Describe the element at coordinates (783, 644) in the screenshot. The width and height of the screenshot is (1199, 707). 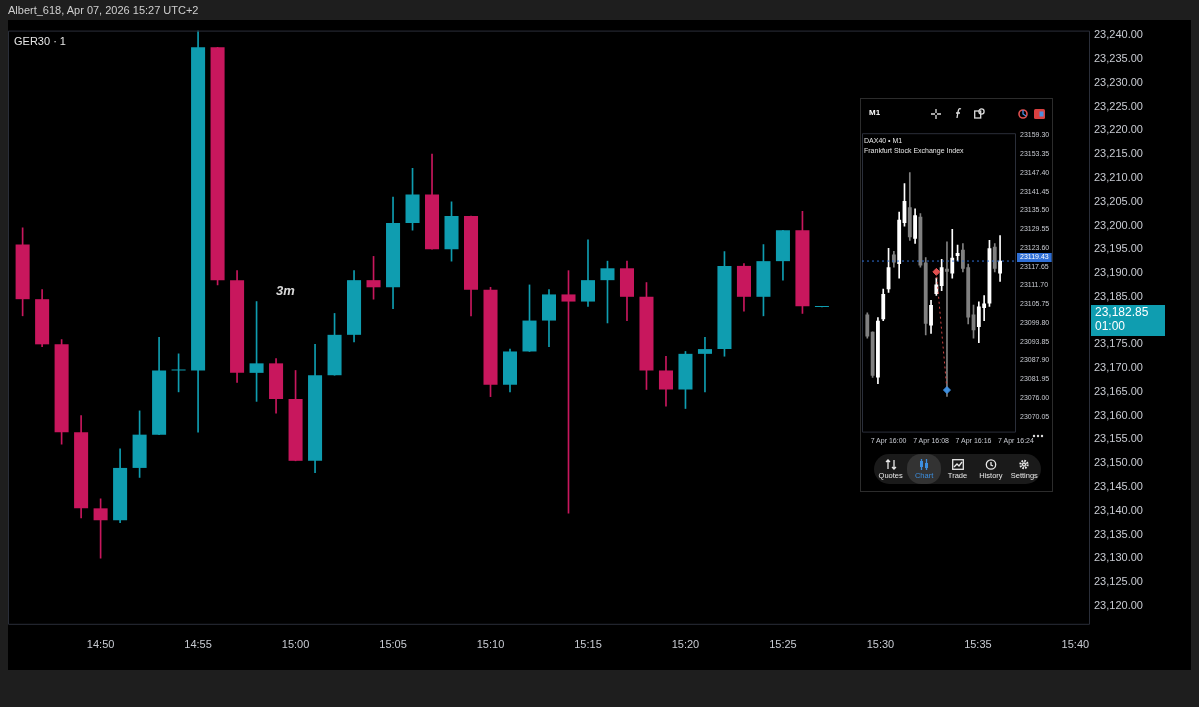
I see `x-tick-label: 15:25` at that location.